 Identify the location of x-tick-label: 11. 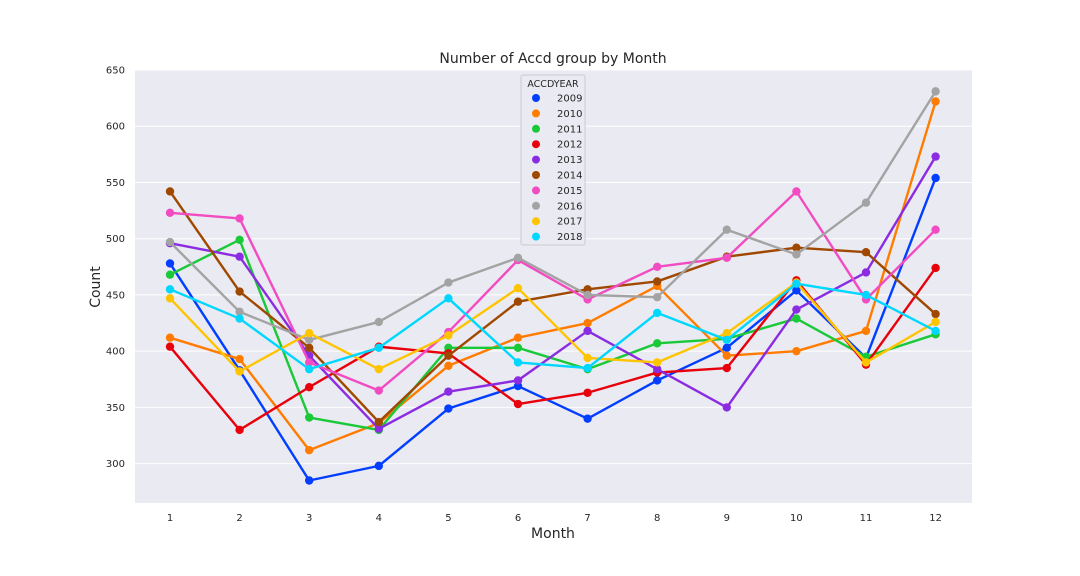
(866, 518).